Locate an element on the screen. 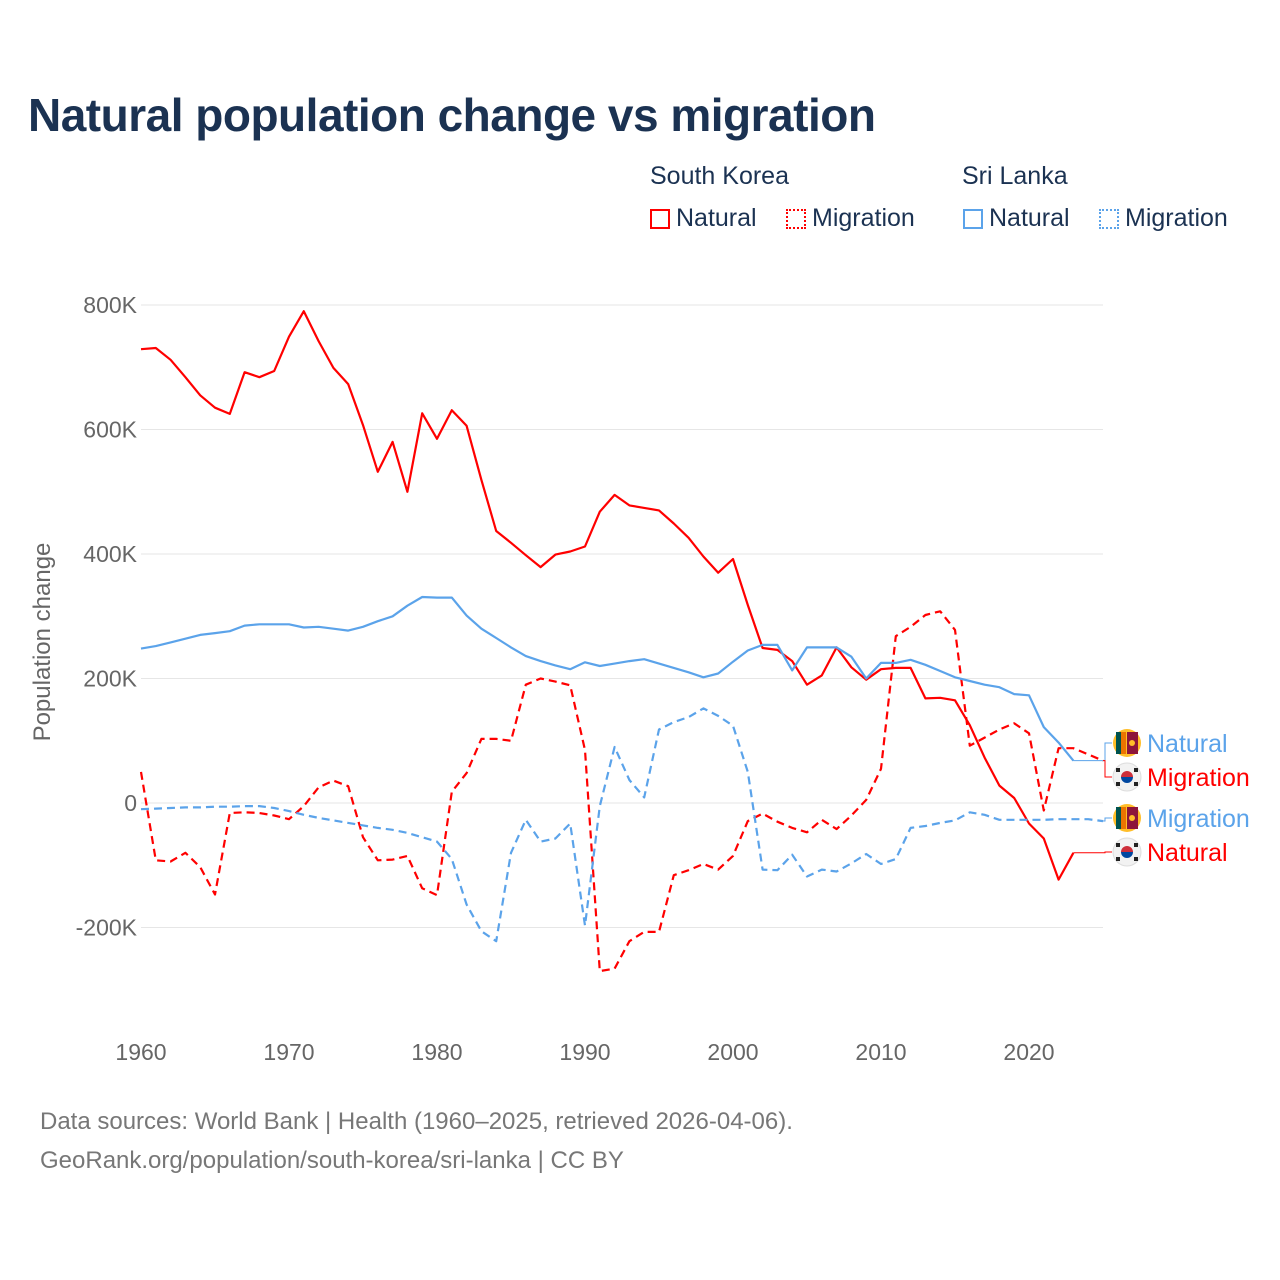  x-tick-label: 2020 is located at coordinates (1028, 1052).